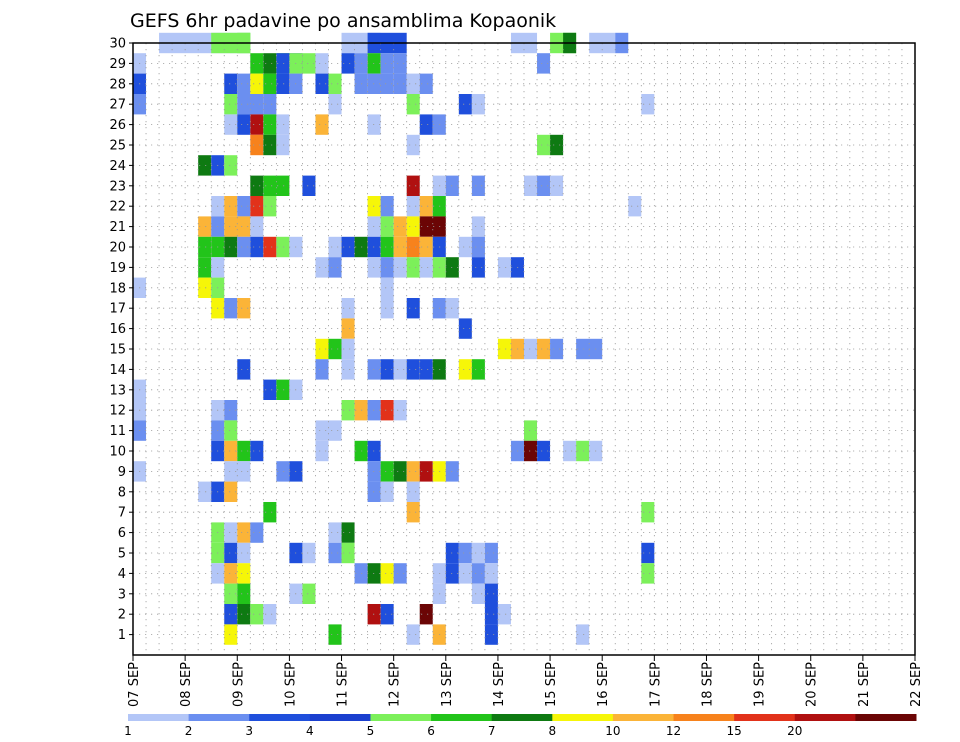 This screenshot has width=960, height=742. Describe the element at coordinates (343, 684) in the screenshot. I see `x-tick-label: 11 SEP` at that location.